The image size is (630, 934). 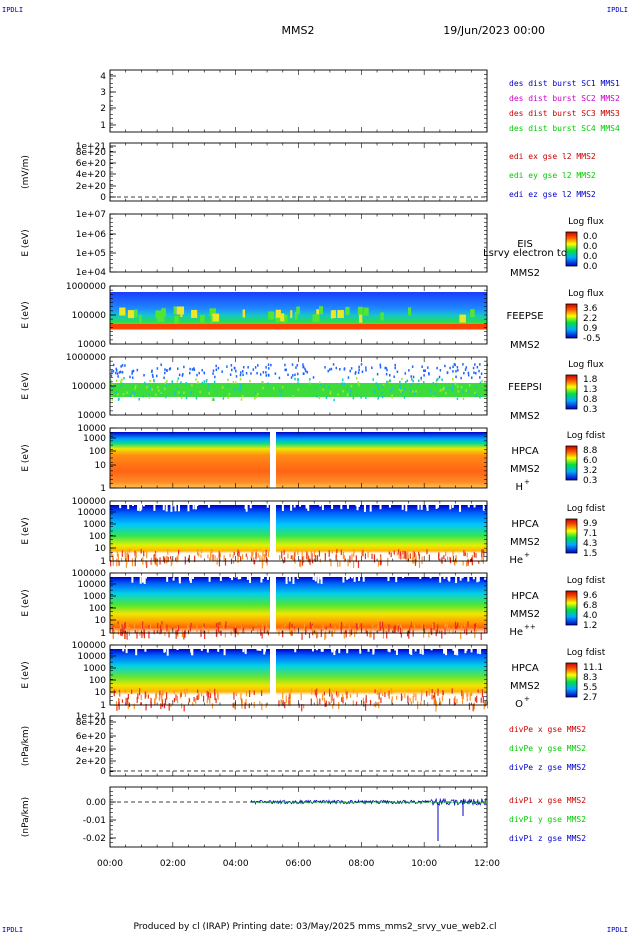 I want to click on spectrogram-fill, so click(x=381, y=460).